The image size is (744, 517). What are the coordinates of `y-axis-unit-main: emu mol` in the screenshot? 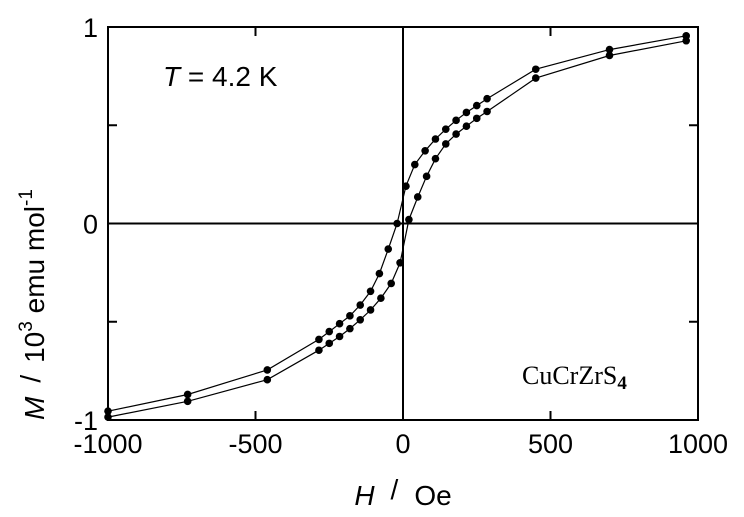 It's located at (34, 263).